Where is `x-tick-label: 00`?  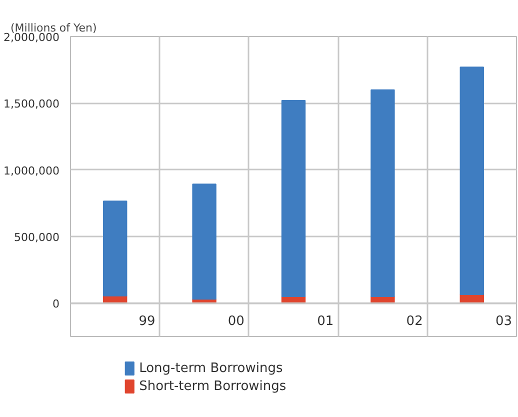
x-tick-label: 00 is located at coordinates (236, 321).